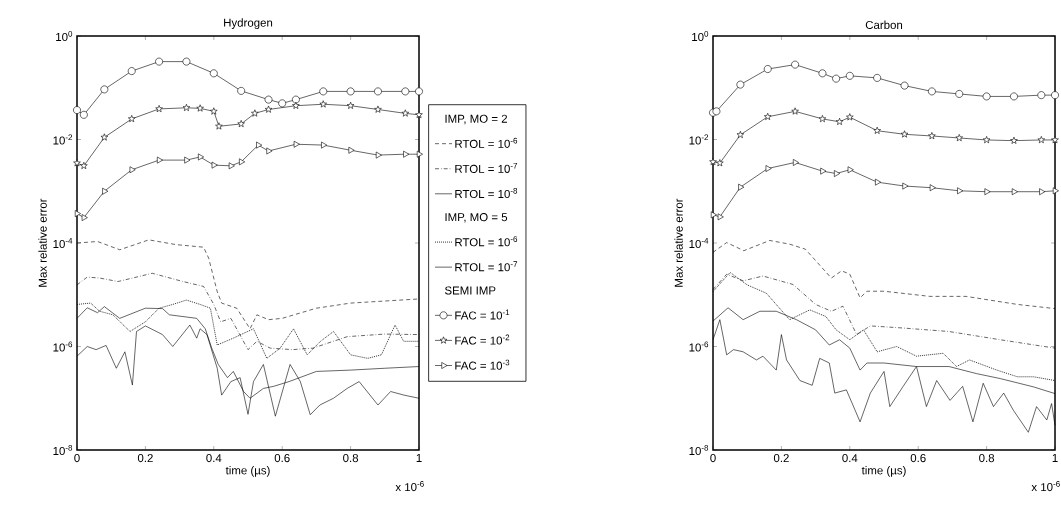 The image size is (1061, 508). I want to click on x-tick-label: 0.8, so click(987, 458).